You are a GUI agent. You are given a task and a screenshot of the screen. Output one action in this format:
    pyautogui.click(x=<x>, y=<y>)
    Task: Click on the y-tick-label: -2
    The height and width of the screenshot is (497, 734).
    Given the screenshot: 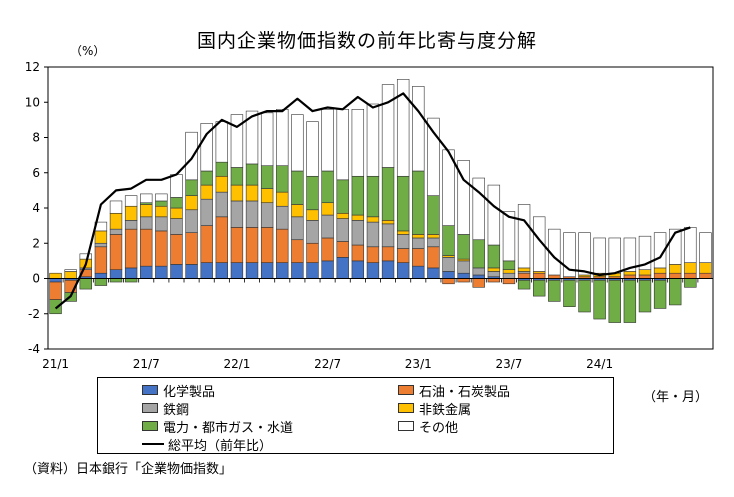 What is the action you would take?
    pyautogui.click(x=34, y=314)
    